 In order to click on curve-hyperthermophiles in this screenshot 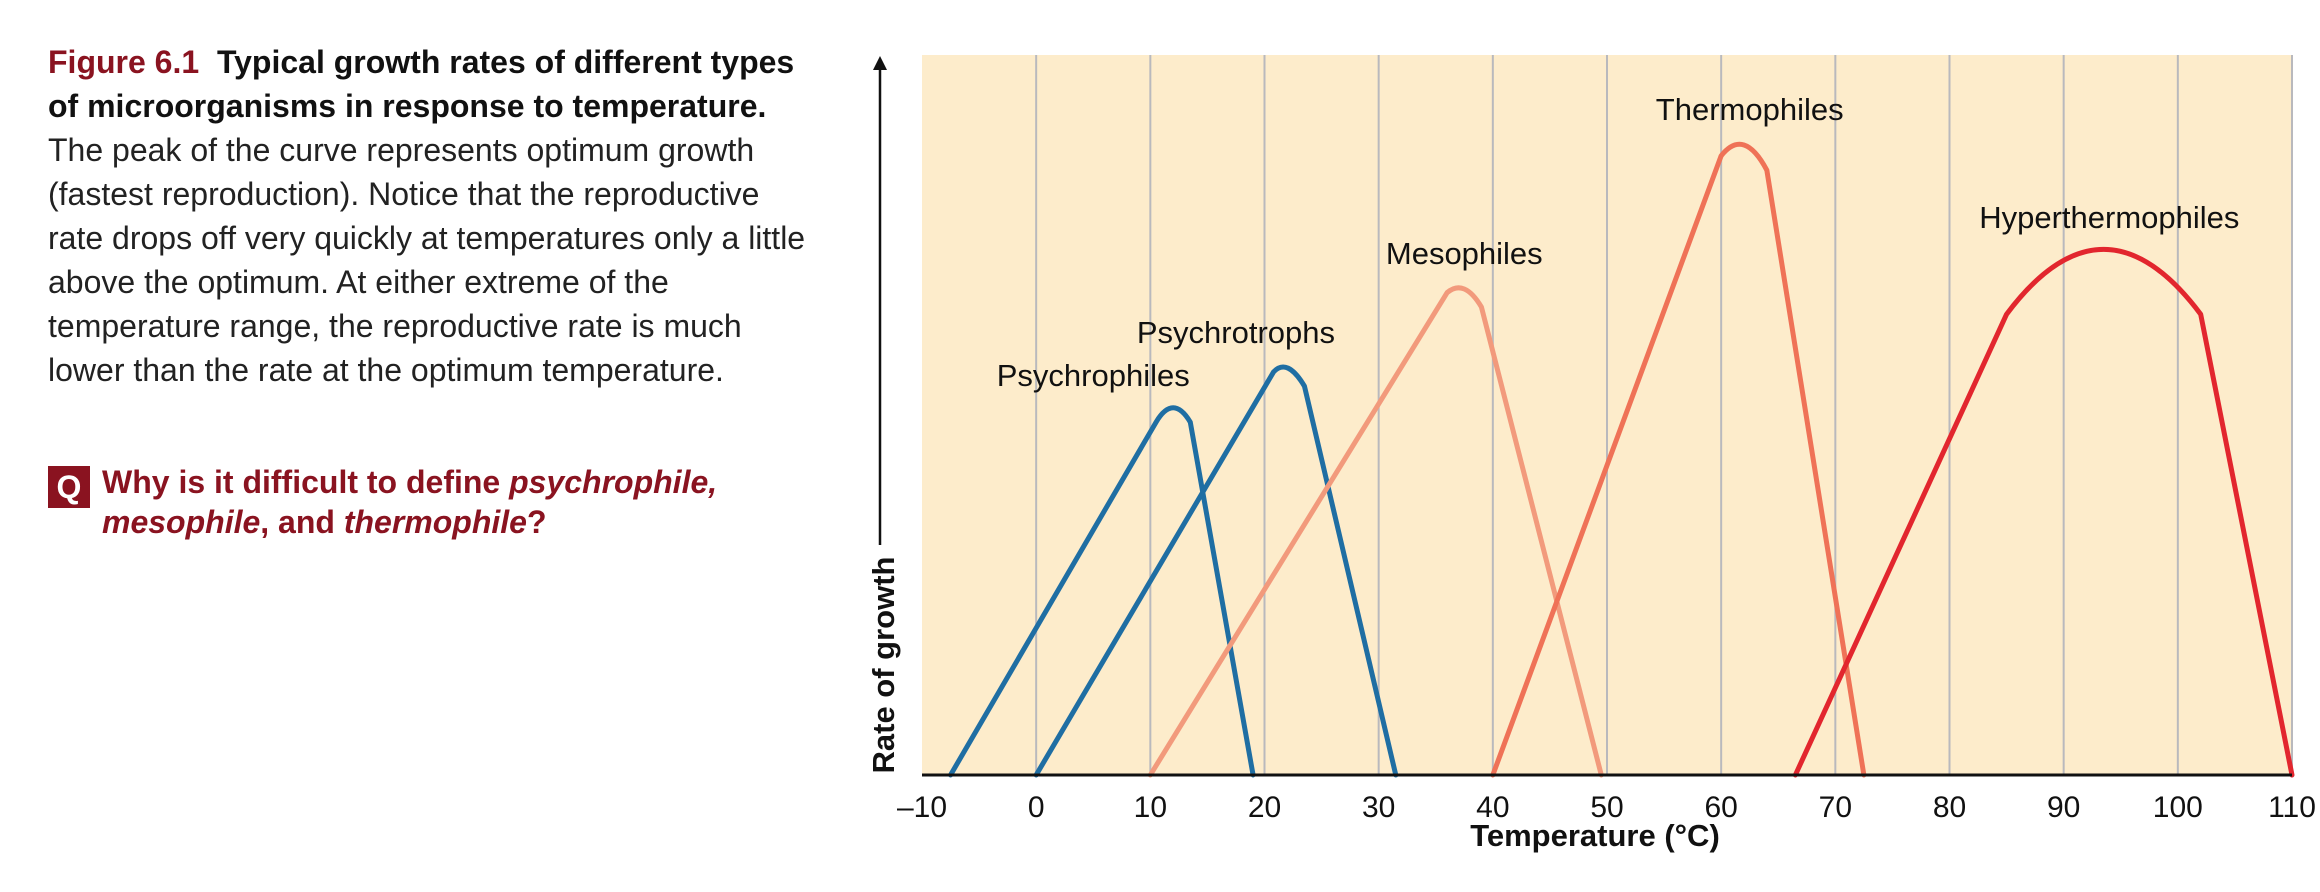, I will do `click(2043, 512)`.